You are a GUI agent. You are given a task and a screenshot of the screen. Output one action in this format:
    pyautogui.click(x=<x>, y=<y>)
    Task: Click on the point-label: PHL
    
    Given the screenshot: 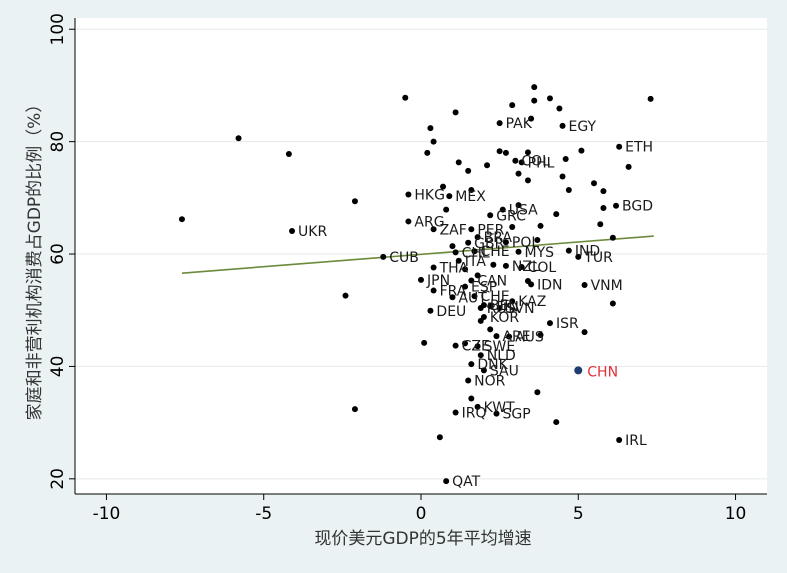 What is the action you would take?
    pyautogui.click(x=541, y=163)
    